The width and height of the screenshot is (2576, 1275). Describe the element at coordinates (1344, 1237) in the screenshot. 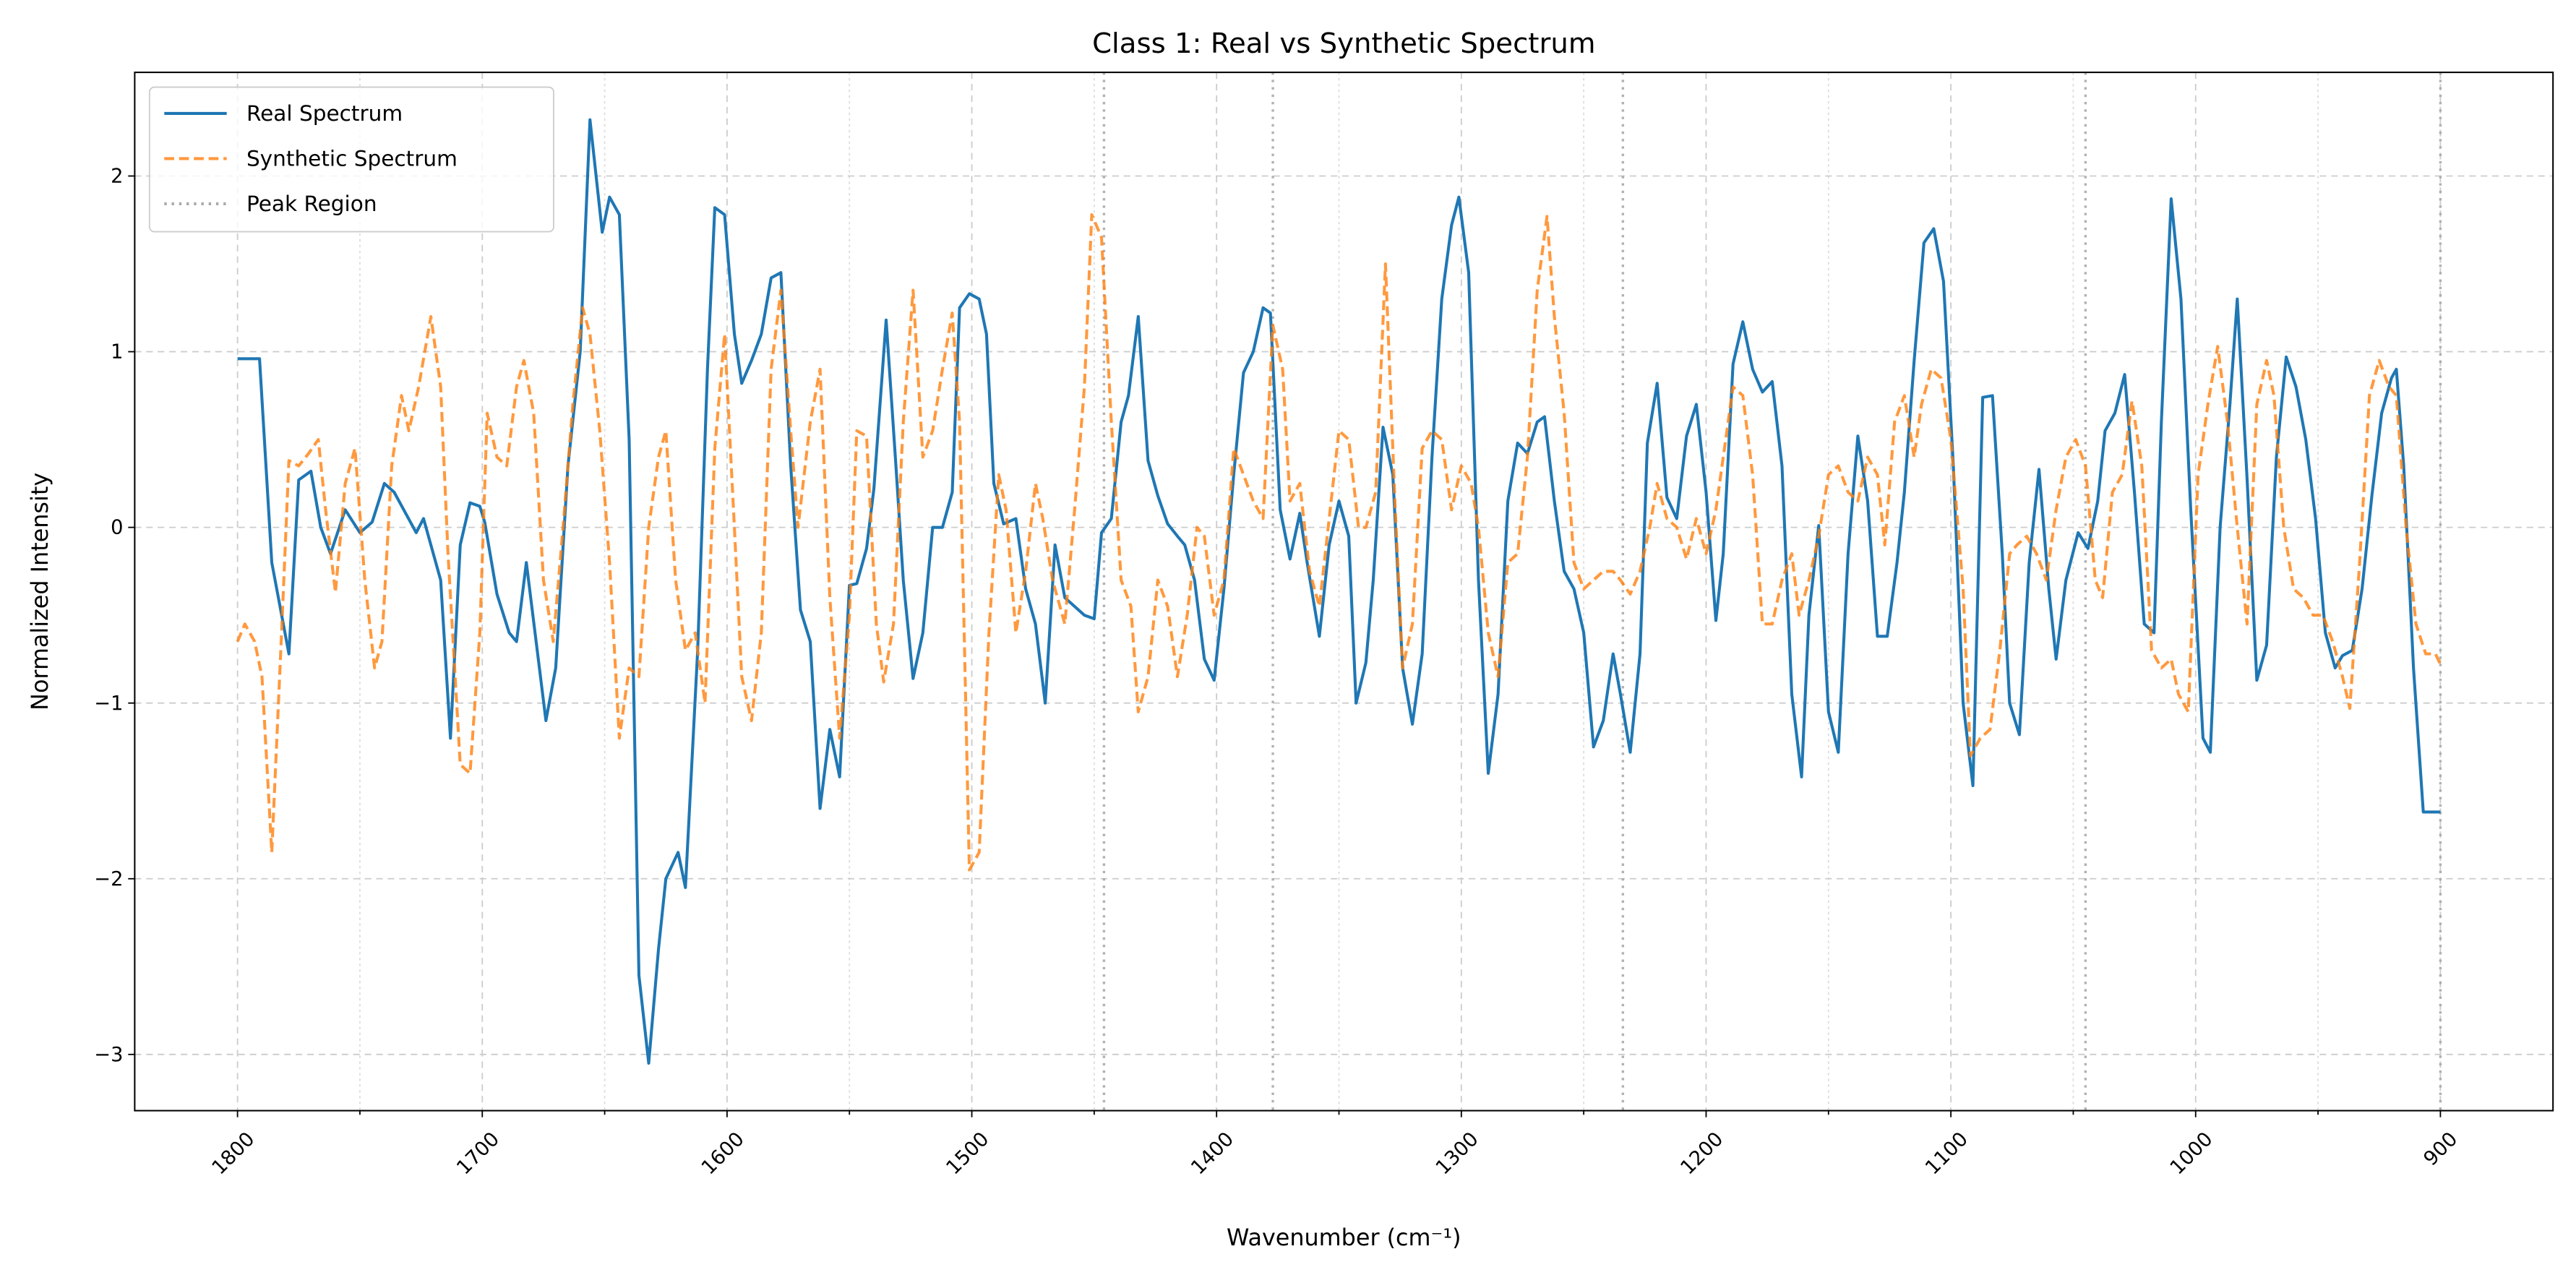

I see `x-axis-label: Wavenumber (cm⁻¹)` at that location.